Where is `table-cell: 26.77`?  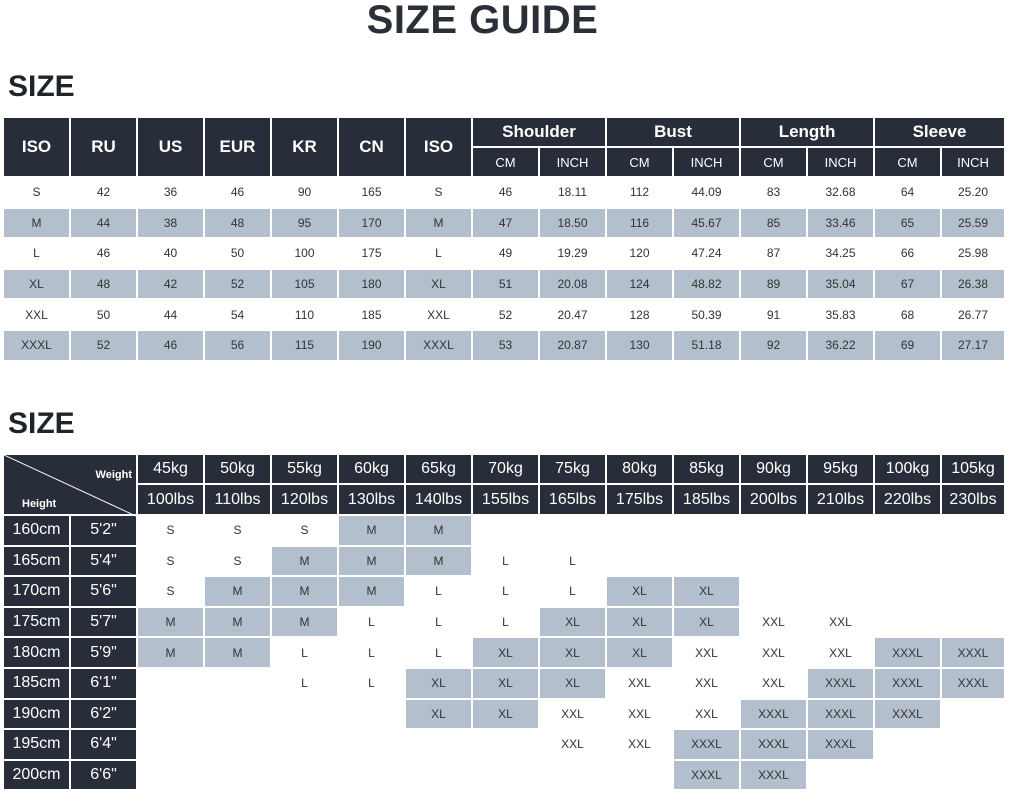
table-cell: 26.77 is located at coordinates (973, 314).